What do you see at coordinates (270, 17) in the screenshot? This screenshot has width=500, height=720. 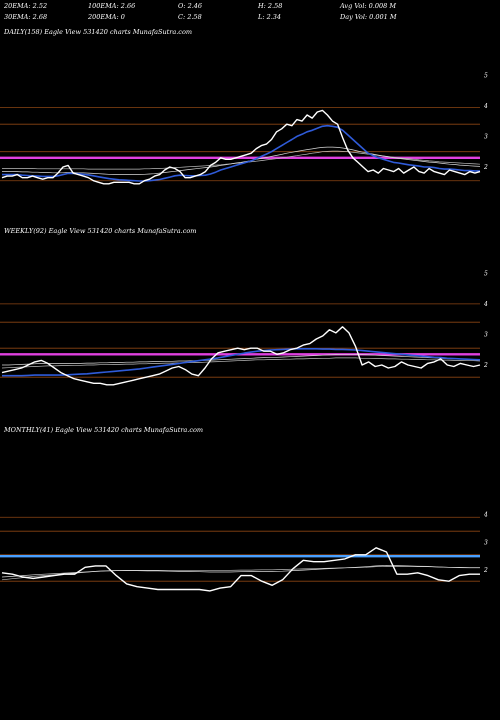 I see `header-value: L: 2.34` at bounding box center [270, 17].